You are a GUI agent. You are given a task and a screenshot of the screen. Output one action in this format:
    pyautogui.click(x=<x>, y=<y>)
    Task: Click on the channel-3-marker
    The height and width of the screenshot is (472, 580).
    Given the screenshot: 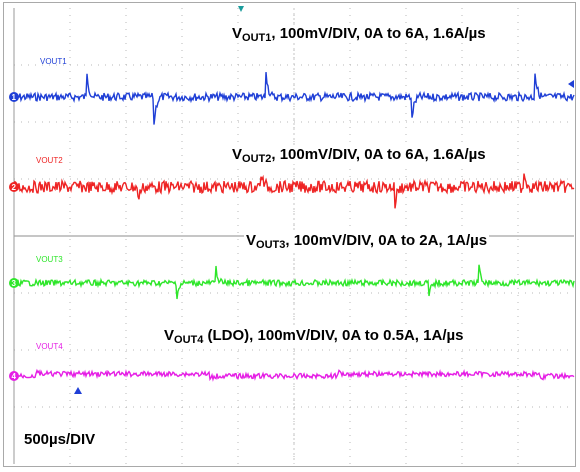 What is the action you would take?
    pyautogui.click(x=14, y=283)
    